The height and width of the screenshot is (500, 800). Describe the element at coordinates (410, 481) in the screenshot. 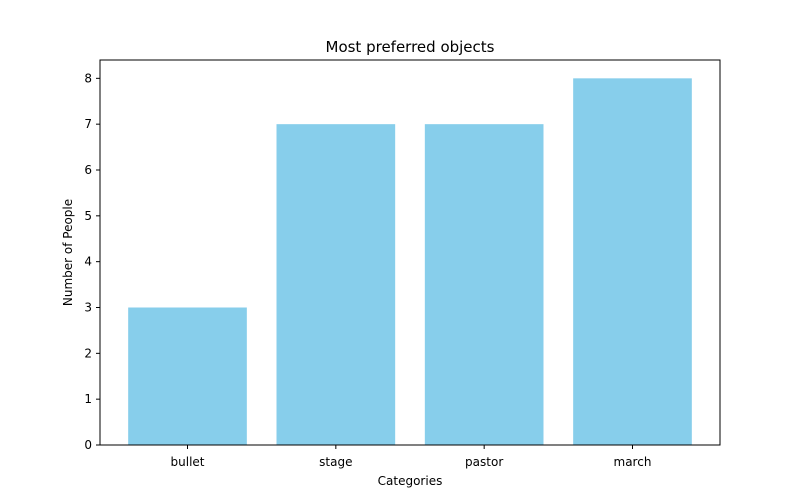

I see `x-axis-label: Categories` at that location.